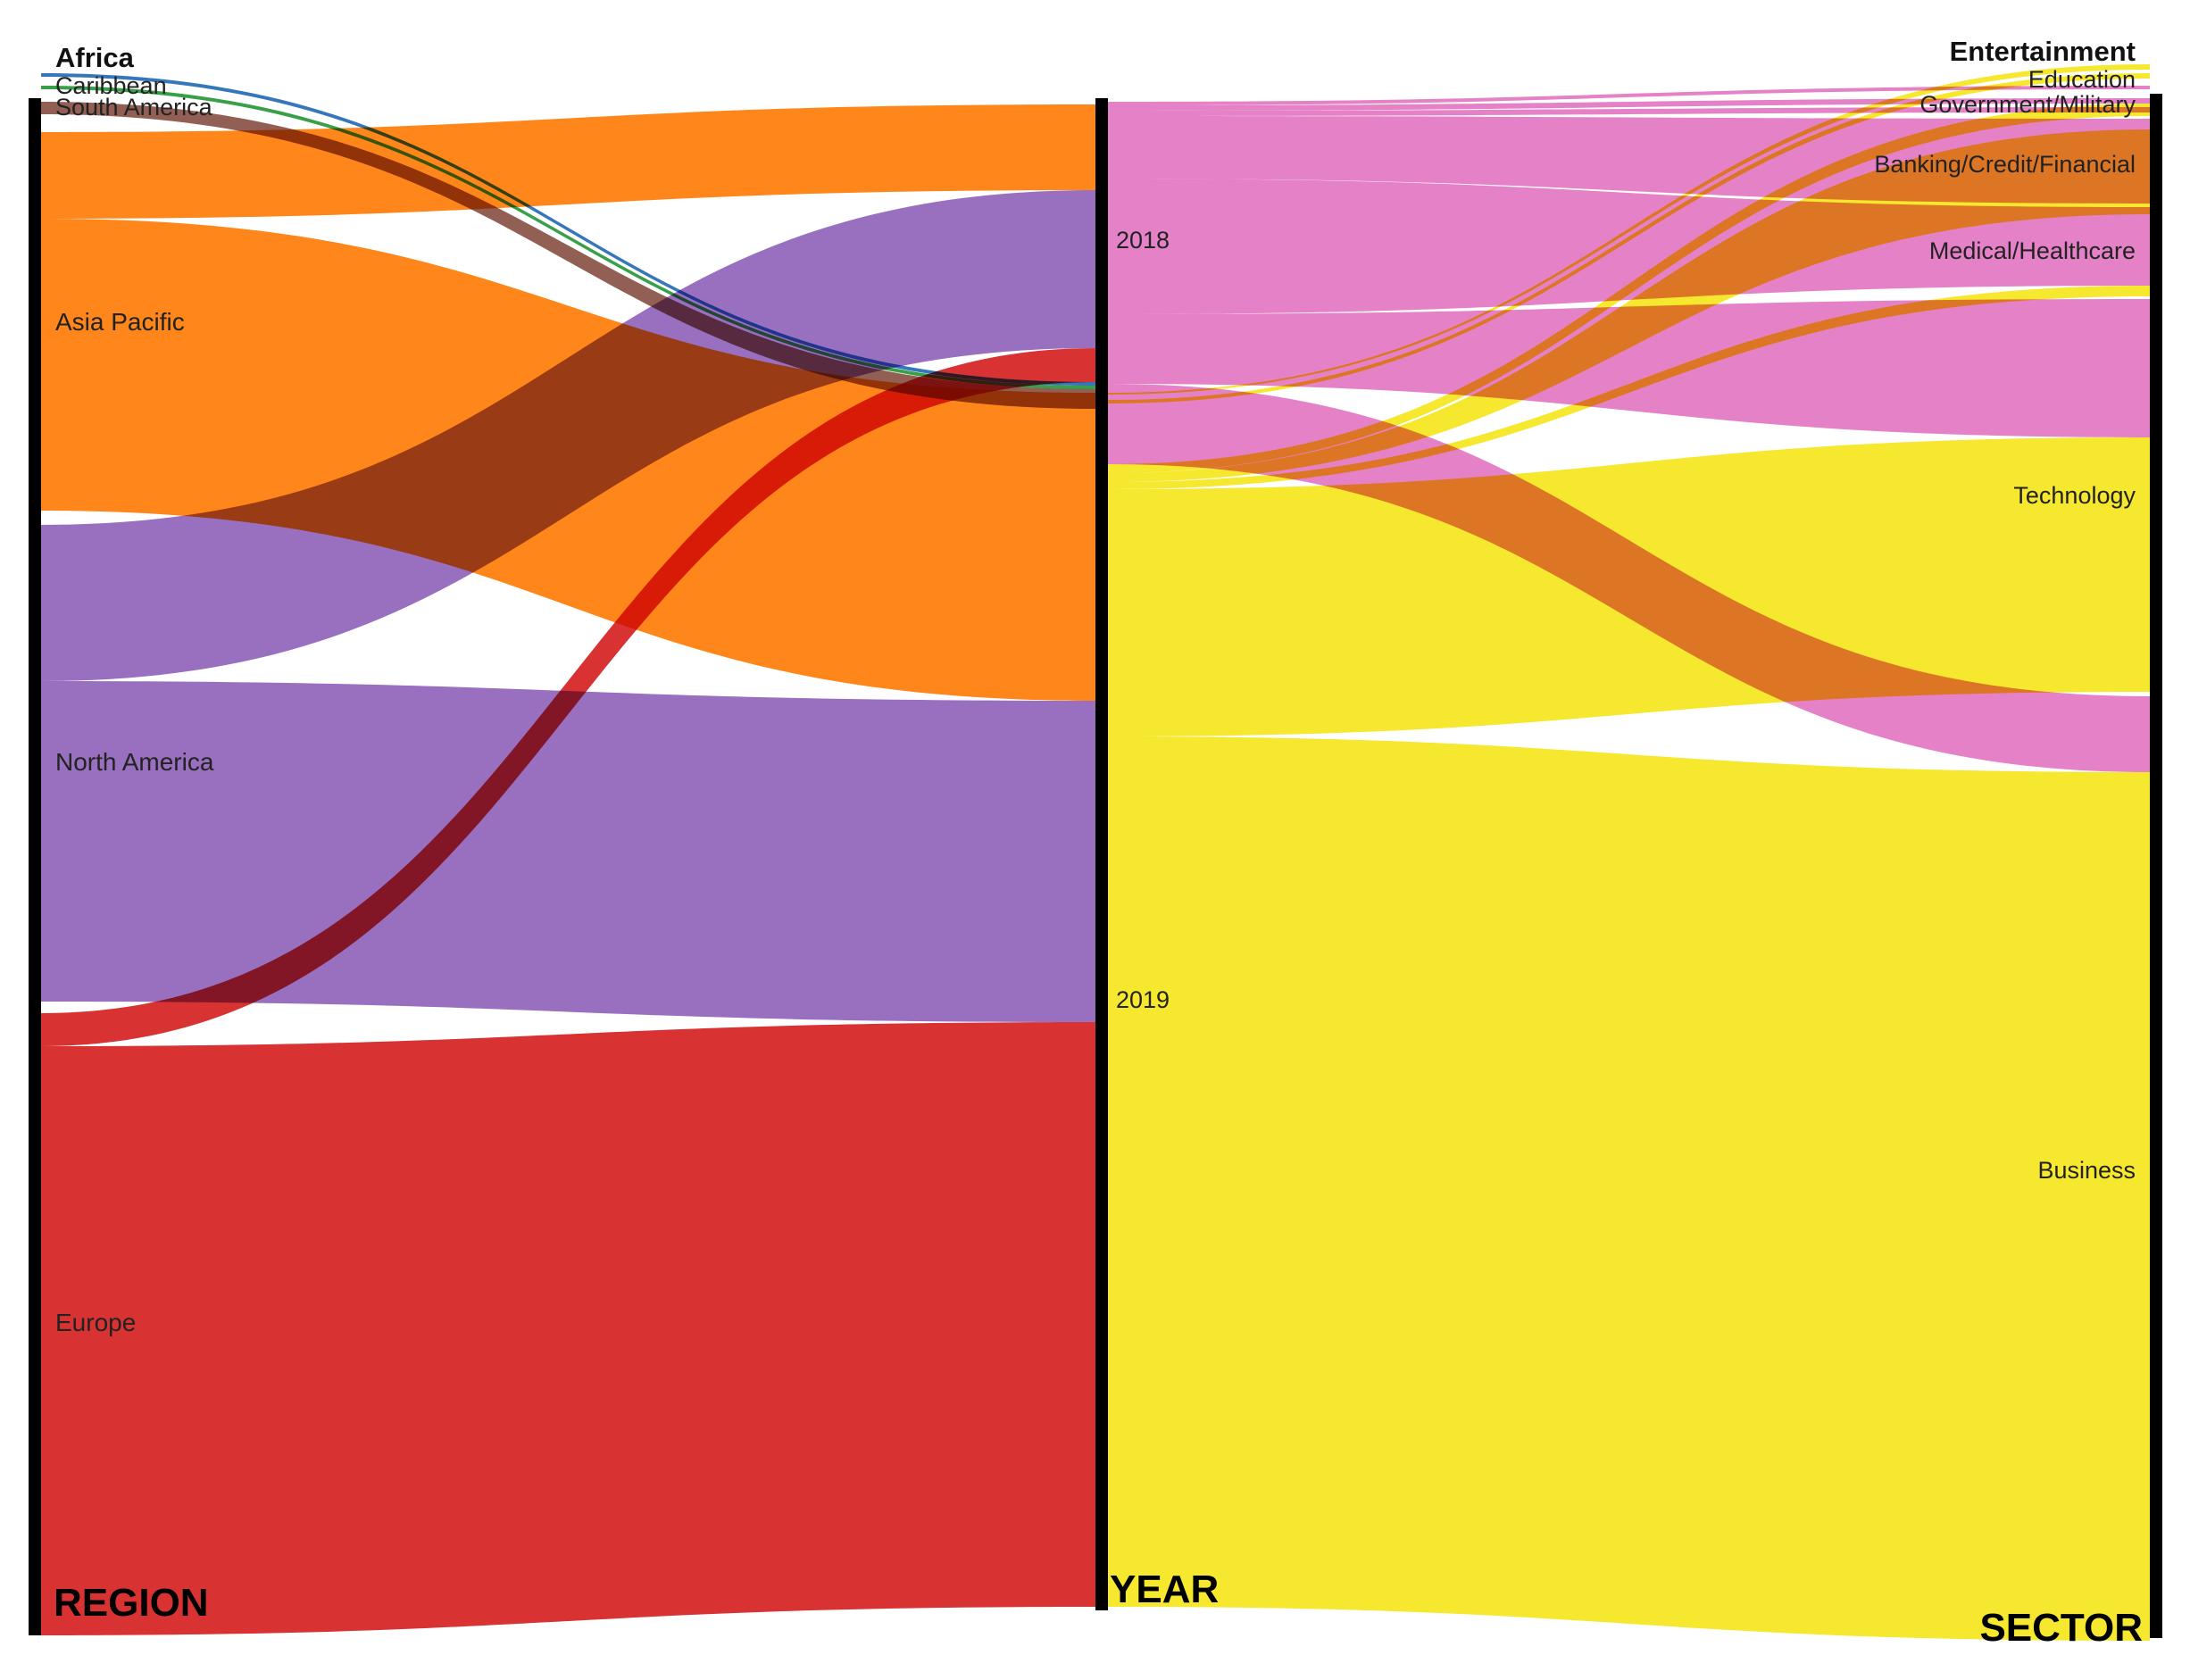 Image resolution: width=2190 pixels, height=1680 pixels. Describe the element at coordinates (1629, 368) in the screenshot. I see `2018-to-technology-flow` at that location.